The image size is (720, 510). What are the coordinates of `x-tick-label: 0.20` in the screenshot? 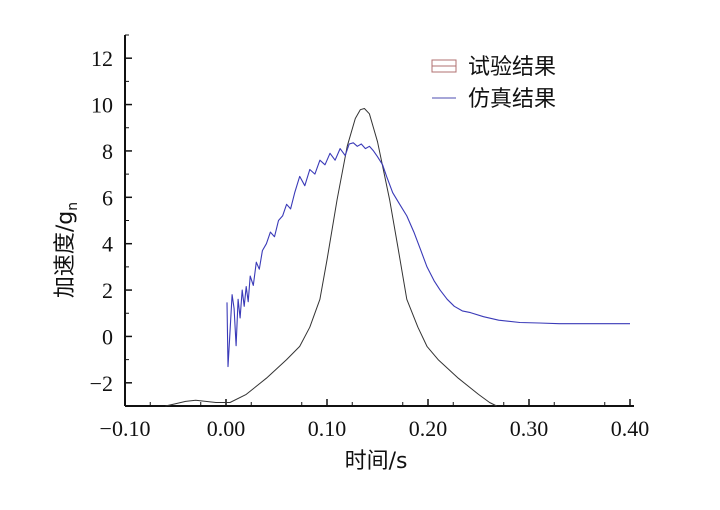 It's located at (428, 428).